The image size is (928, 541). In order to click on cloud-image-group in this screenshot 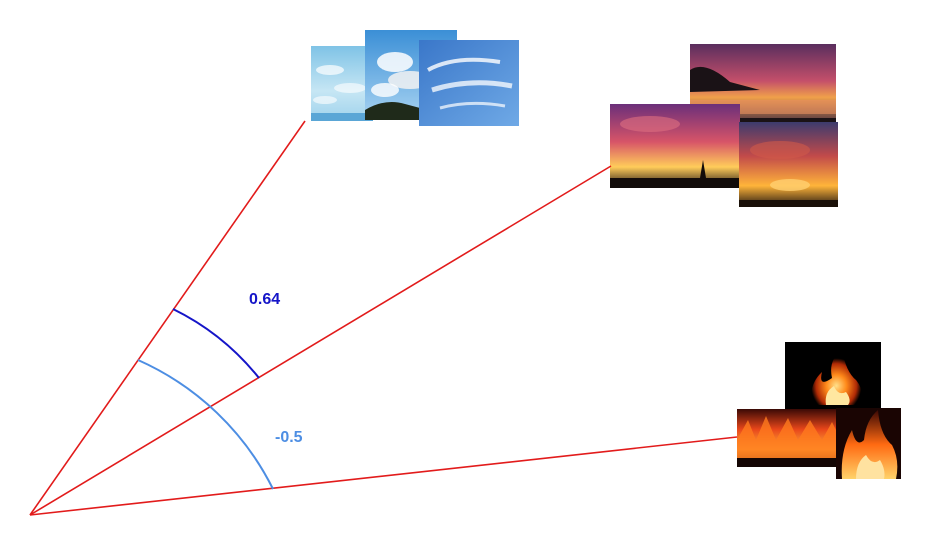, I will do `click(415, 78)`.